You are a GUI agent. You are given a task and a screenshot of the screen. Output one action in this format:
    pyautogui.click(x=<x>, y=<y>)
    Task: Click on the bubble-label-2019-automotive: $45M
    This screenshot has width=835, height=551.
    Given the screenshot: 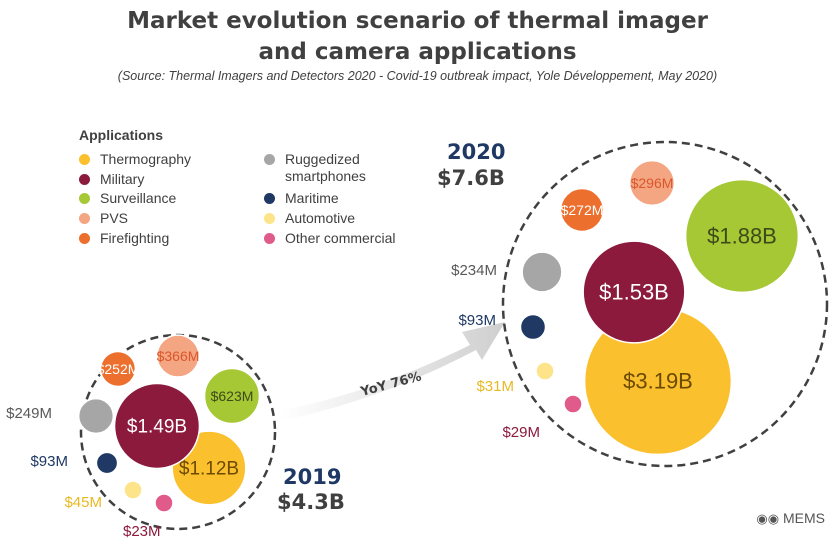 What is the action you would take?
    pyautogui.click(x=83, y=502)
    